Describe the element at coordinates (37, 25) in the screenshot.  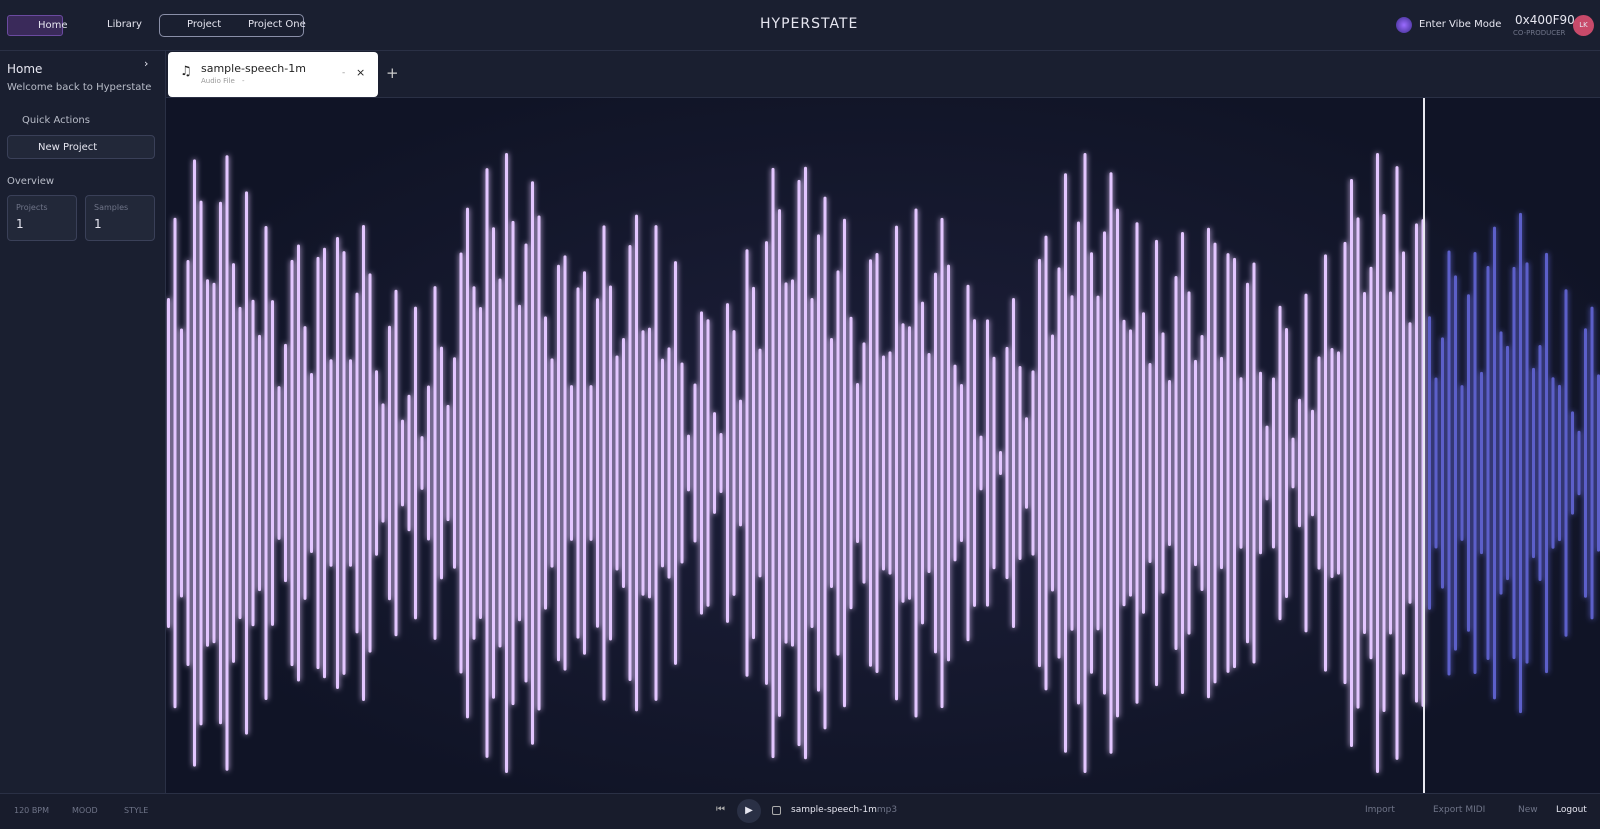
I see `nav-home: Home` at that location.